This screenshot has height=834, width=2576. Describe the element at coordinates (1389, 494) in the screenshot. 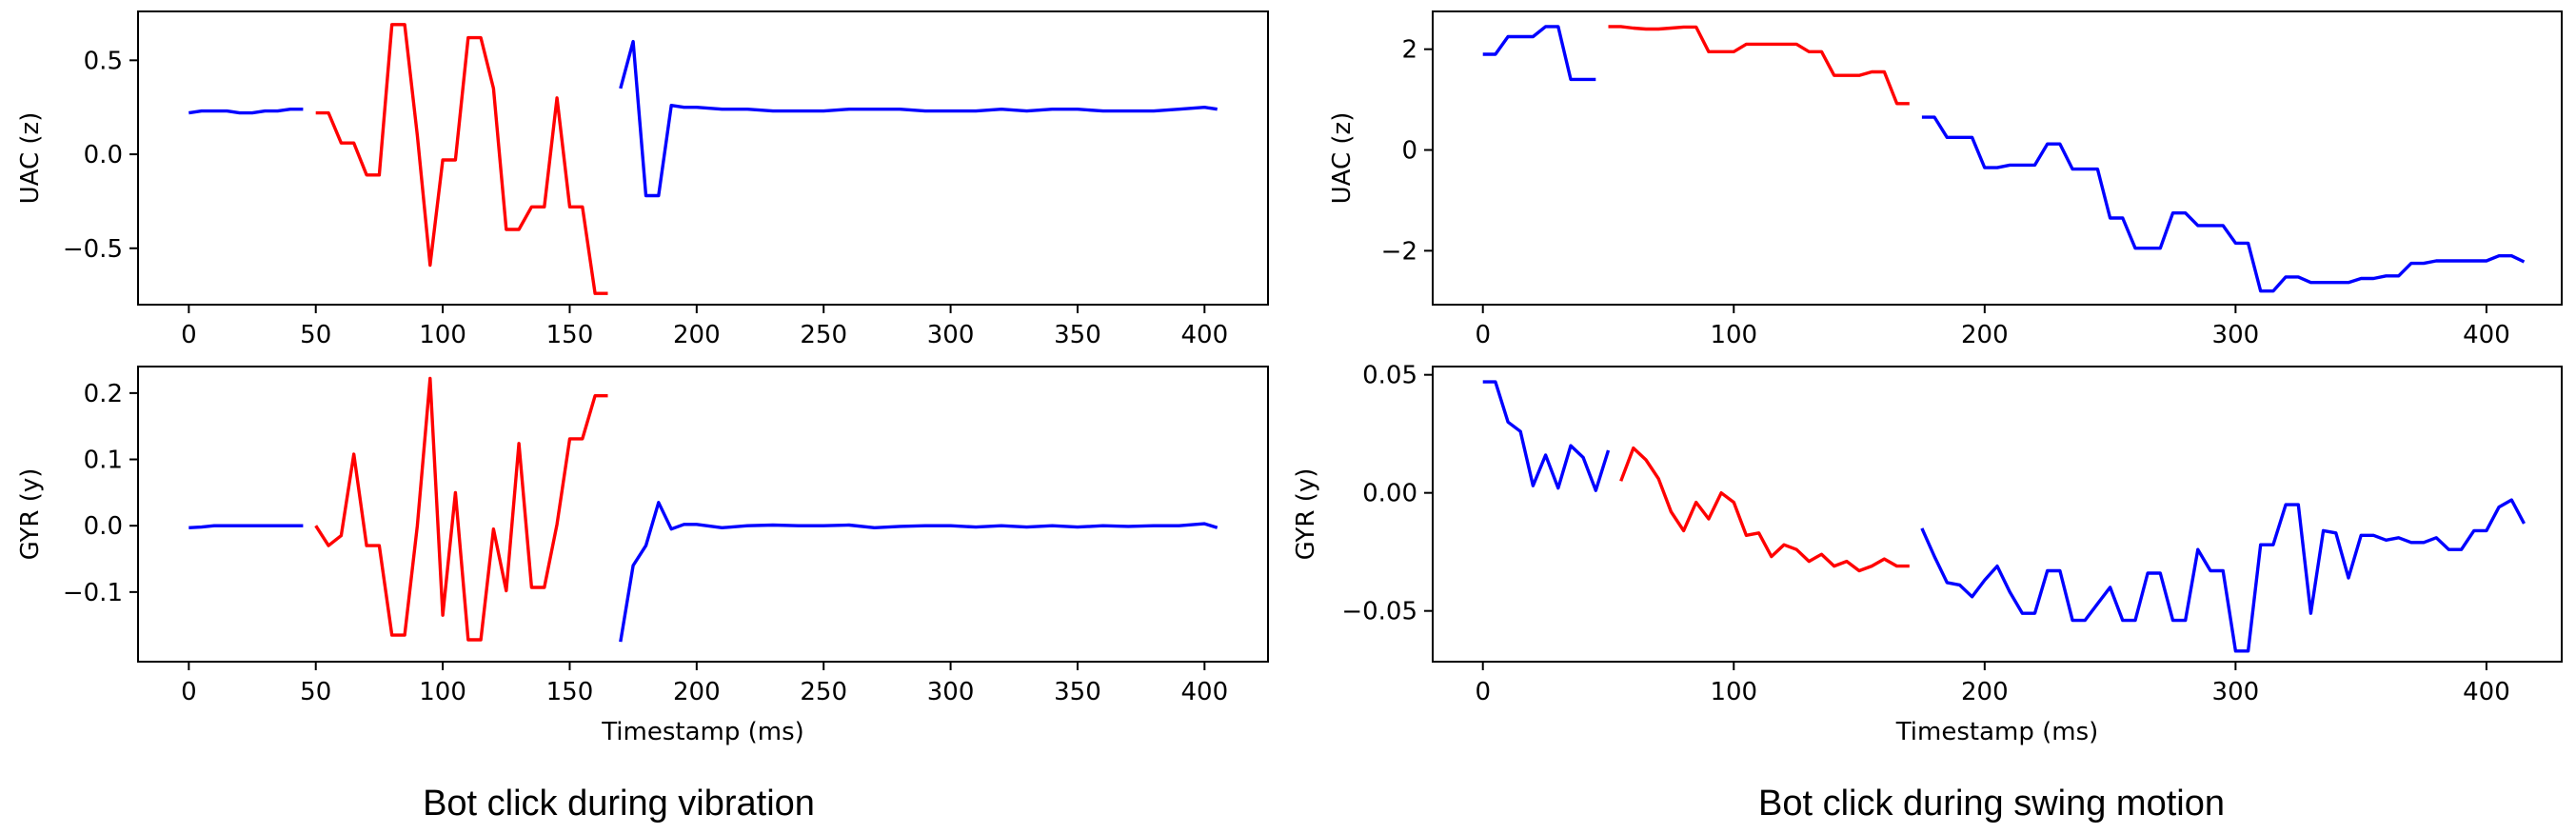

I see `y-tick-label: 0.00` at that location.